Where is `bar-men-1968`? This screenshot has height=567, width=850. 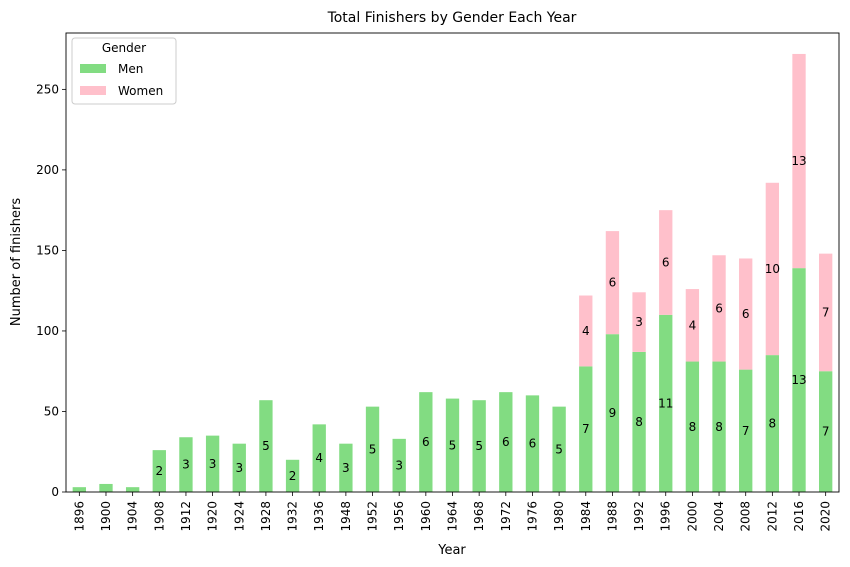
bar-men-1968 is located at coordinates (479, 446).